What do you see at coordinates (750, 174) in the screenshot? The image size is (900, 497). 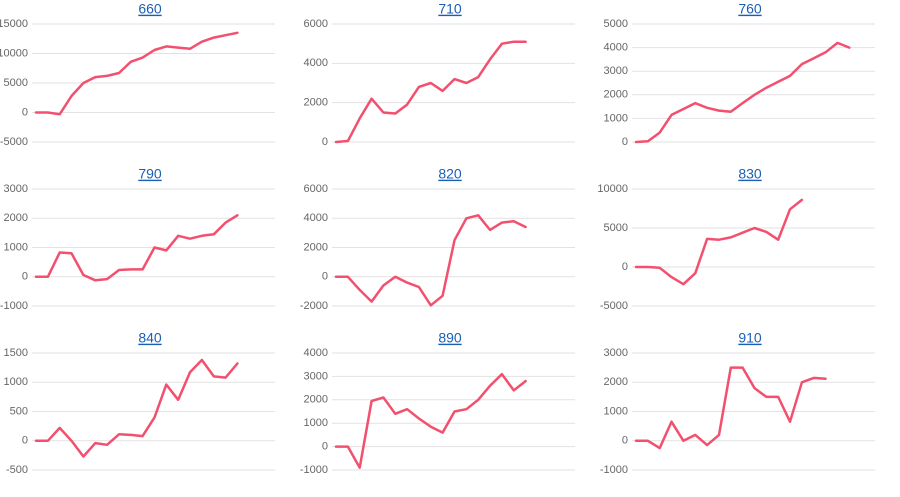 I see `chart-title: 830` at bounding box center [750, 174].